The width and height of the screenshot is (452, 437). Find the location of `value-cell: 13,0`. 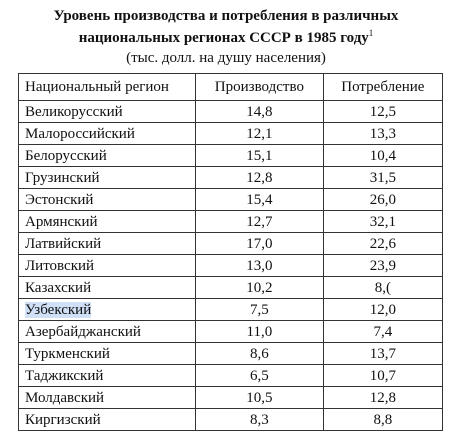

value-cell: 13,0 is located at coordinates (259, 265).